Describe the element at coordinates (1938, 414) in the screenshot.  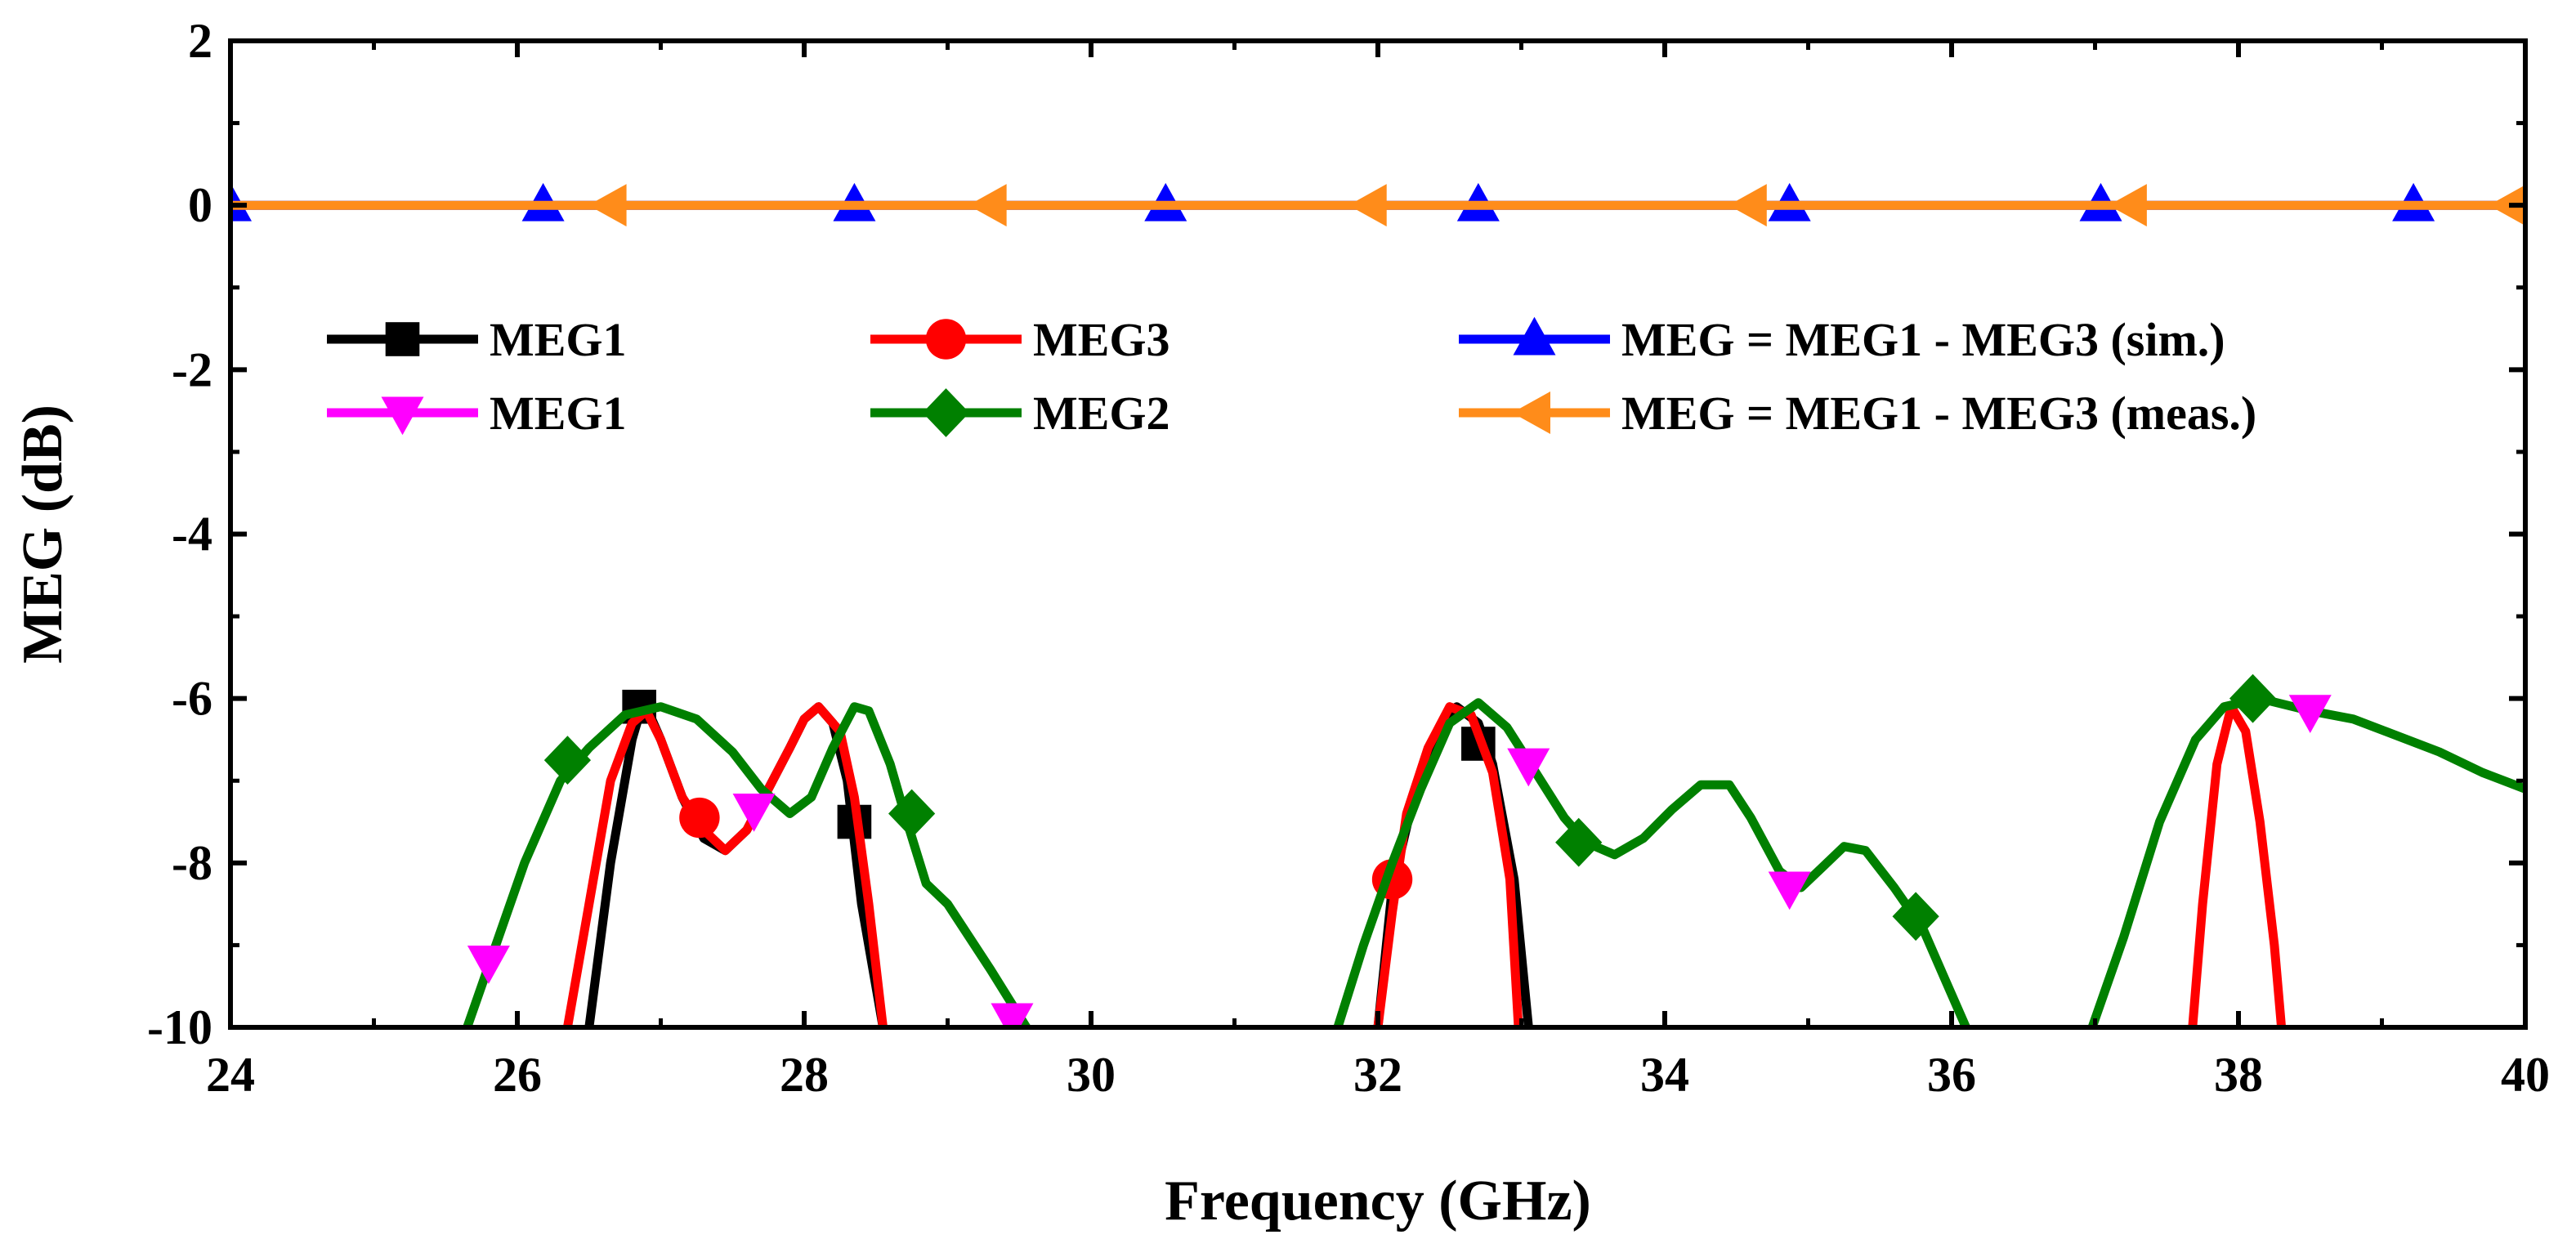
I see `legend-label-6: MEG = MEG1 - MEG3 (meas.)` at that location.